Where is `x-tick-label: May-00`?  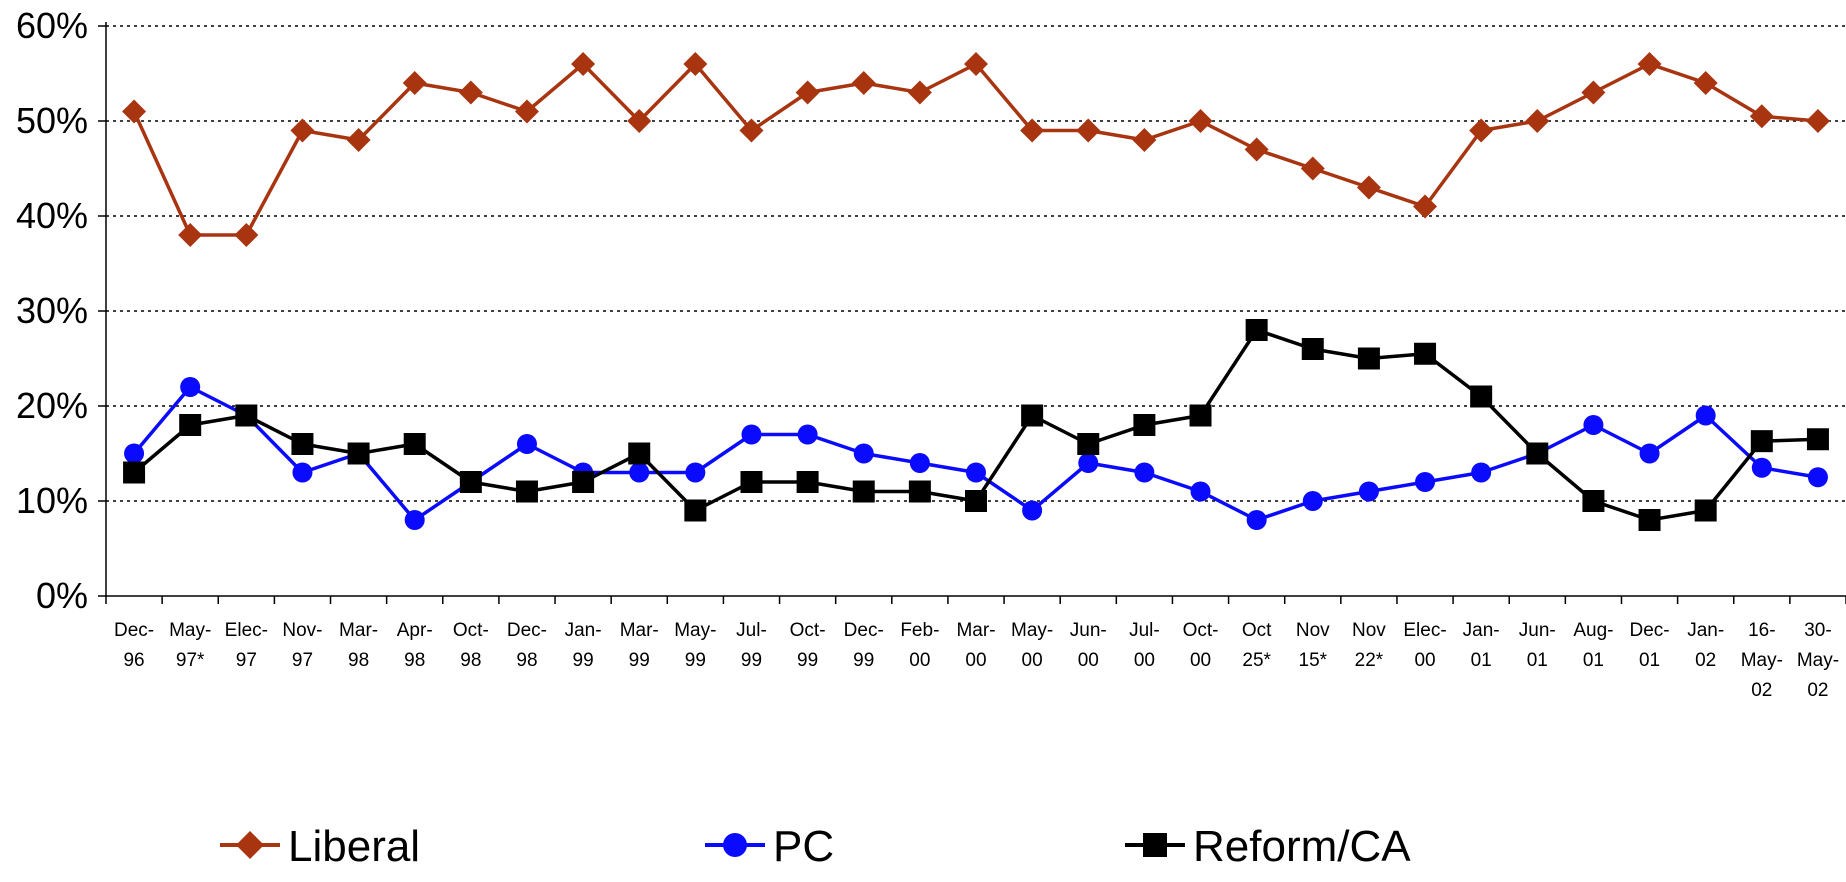 x-tick-label: May-00 is located at coordinates (1032, 645).